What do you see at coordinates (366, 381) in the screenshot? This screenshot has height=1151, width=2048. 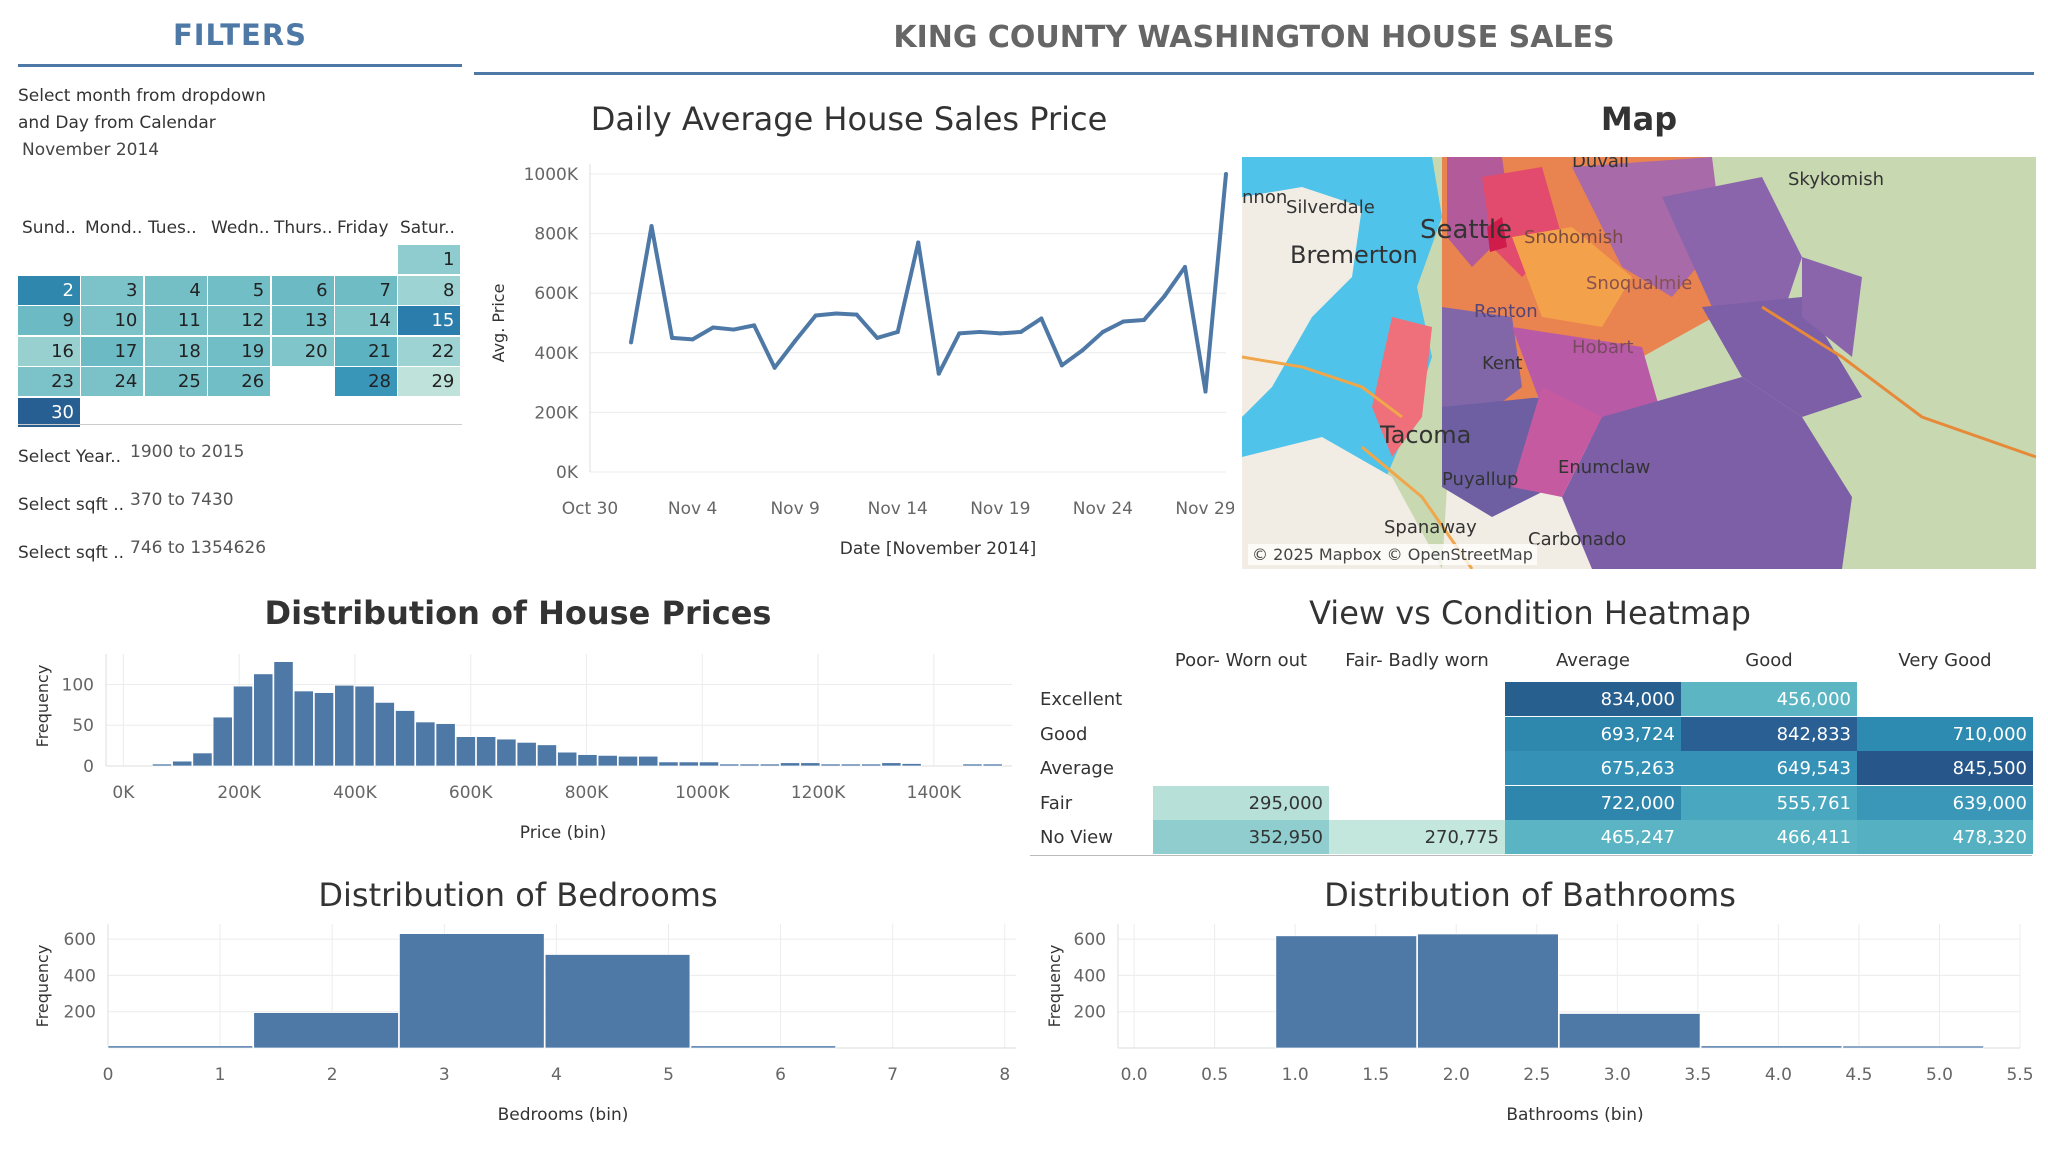 I see `calendar-day-28: 28` at bounding box center [366, 381].